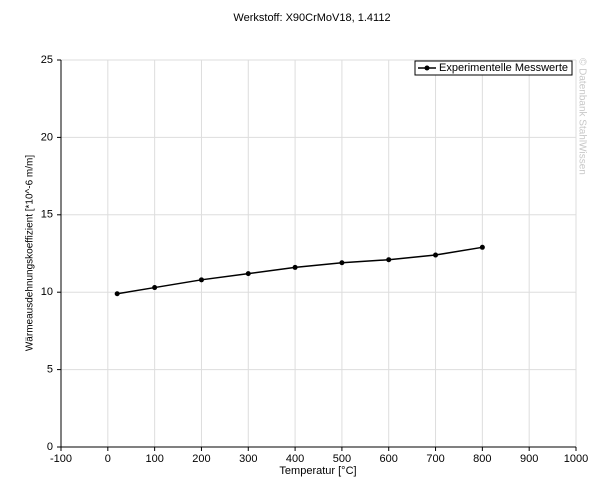 The height and width of the screenshot is (486, 605). What do you see at coordinates (529, 459) in the screenshot?
I see `x-tick-label: 900` at bounding box center [529, 459].